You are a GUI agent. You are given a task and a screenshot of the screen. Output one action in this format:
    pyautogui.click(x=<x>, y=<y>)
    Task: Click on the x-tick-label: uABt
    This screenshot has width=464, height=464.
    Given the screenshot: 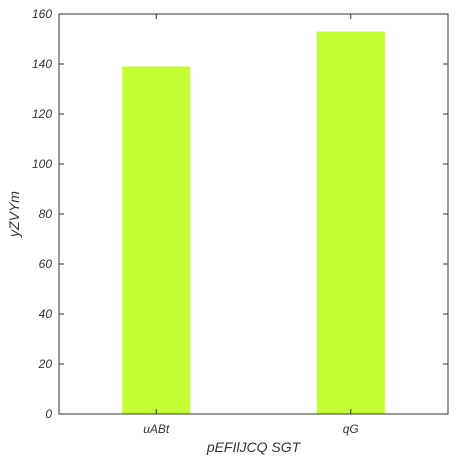 What is the action you would take?
    pyautogui.click(x=156, y=429)
    